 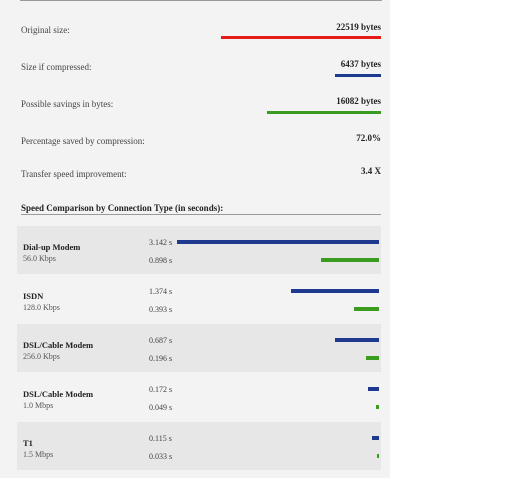 I want to click on original-time: 3.142 s, so click(x=161, y=242).